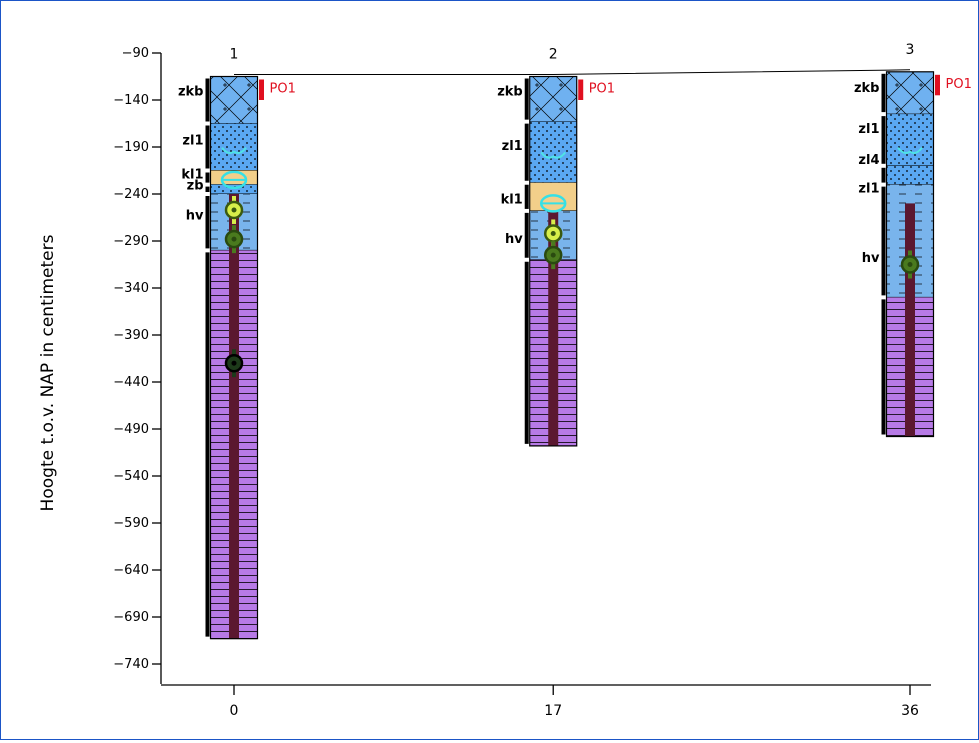 The width and height of the screenshot is (979, 743). I want to click on borehole-2: 2 zkb zl1 kl1 hv PO1, so click(556, 247).